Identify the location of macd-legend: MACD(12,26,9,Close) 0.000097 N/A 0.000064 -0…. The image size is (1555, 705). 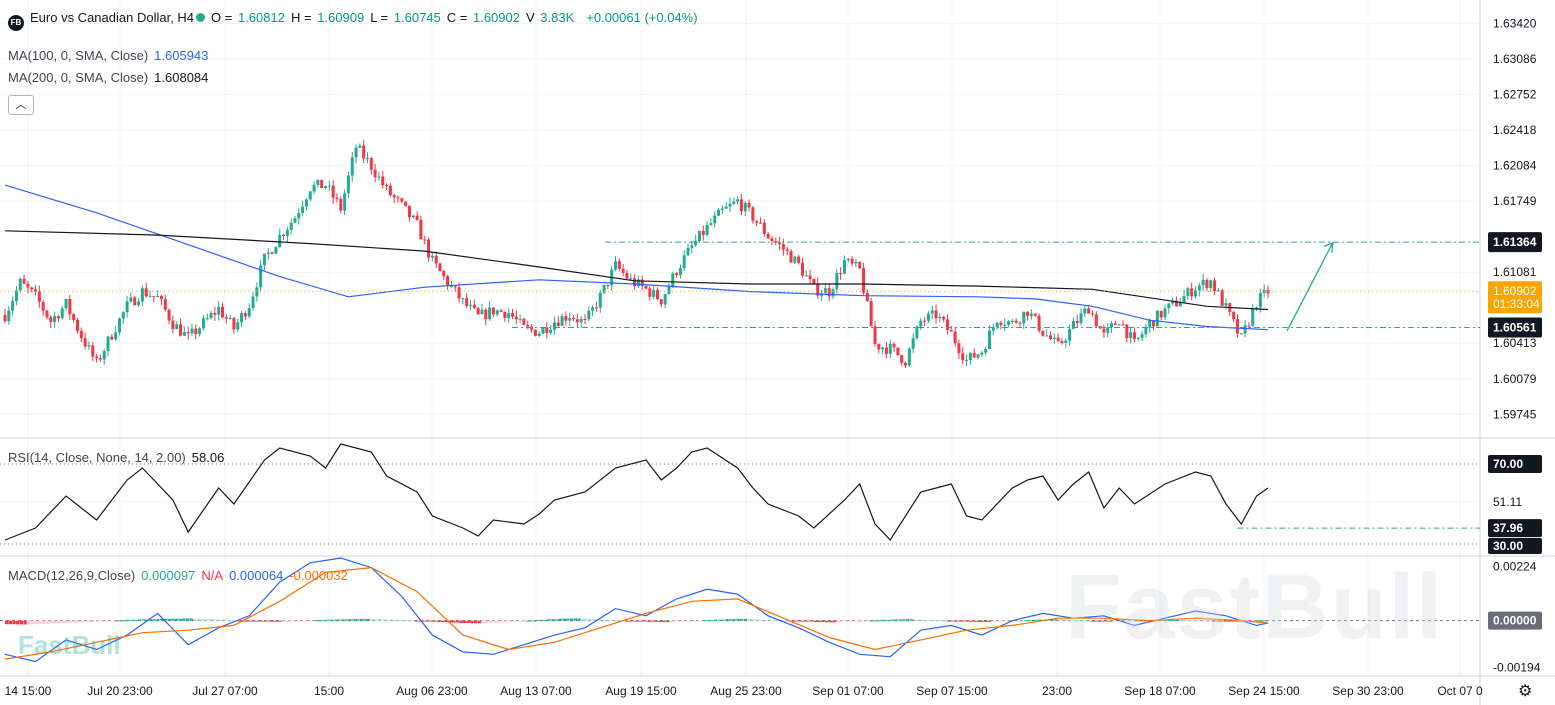
(181, 575).